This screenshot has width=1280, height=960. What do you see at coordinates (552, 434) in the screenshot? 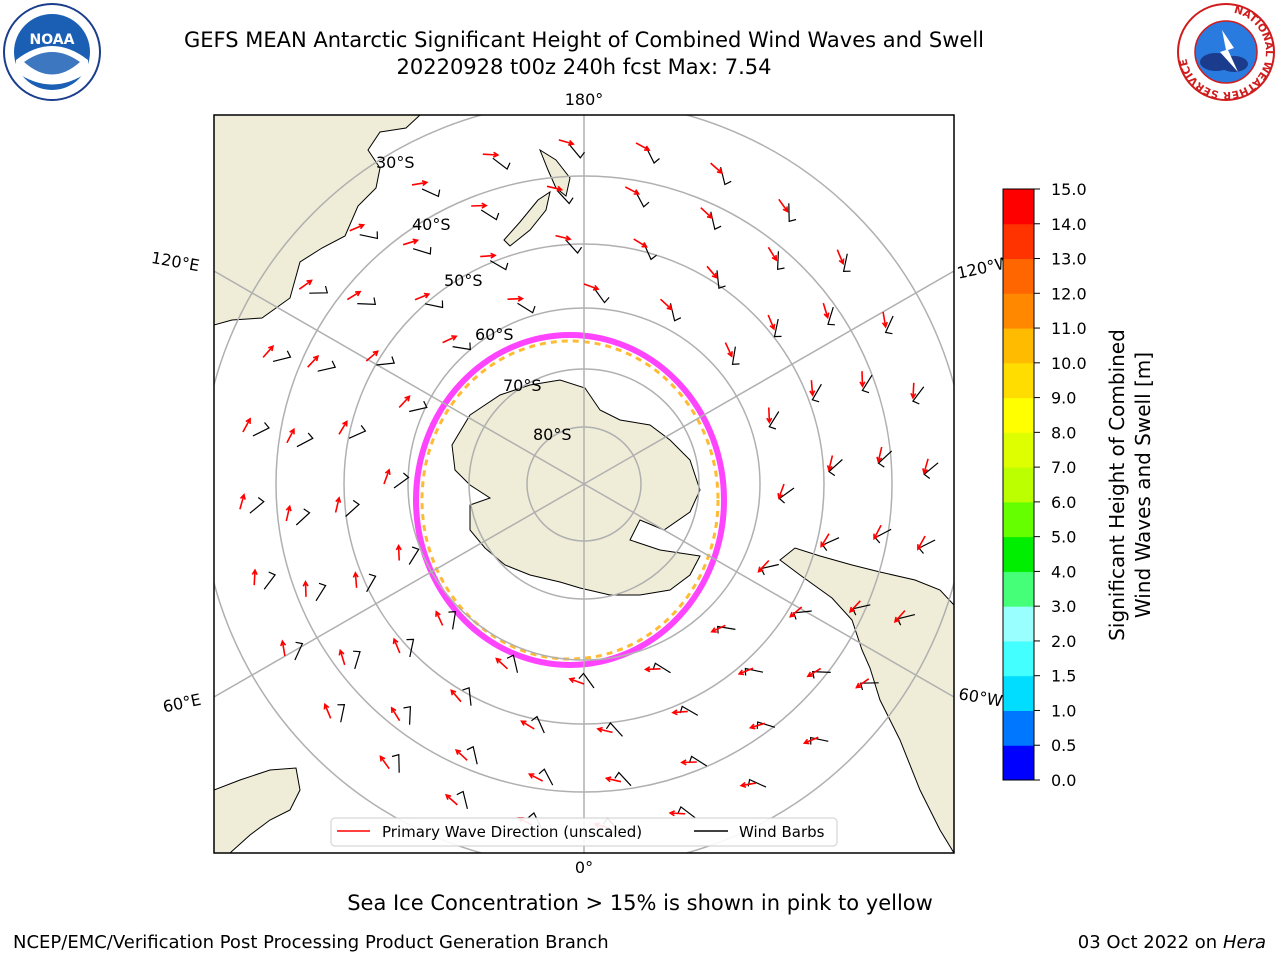
I see `lat-label-80s: 80°S` at bounding box center [552, 434].